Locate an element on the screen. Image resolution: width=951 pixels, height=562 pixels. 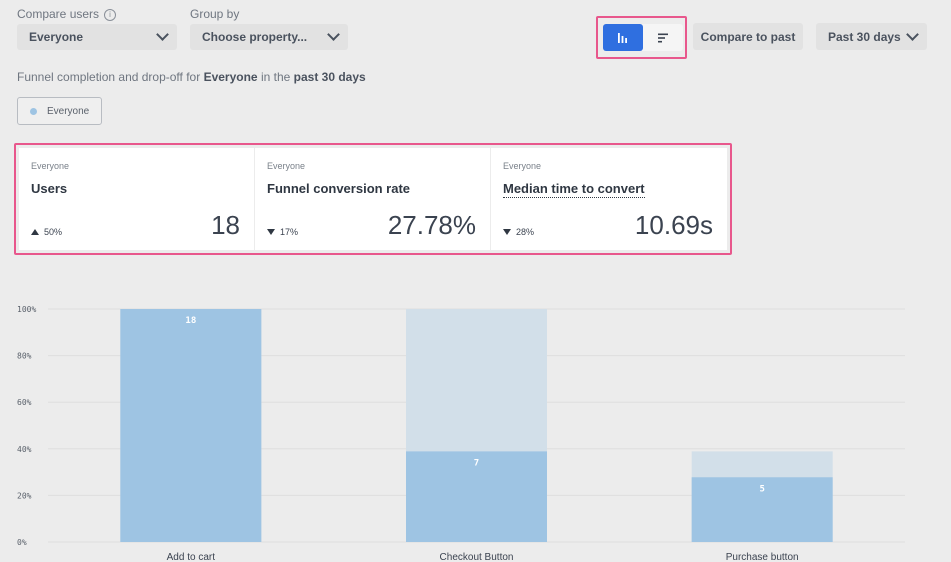
card-delta-value: 28% is located at coordinates (525, 232).